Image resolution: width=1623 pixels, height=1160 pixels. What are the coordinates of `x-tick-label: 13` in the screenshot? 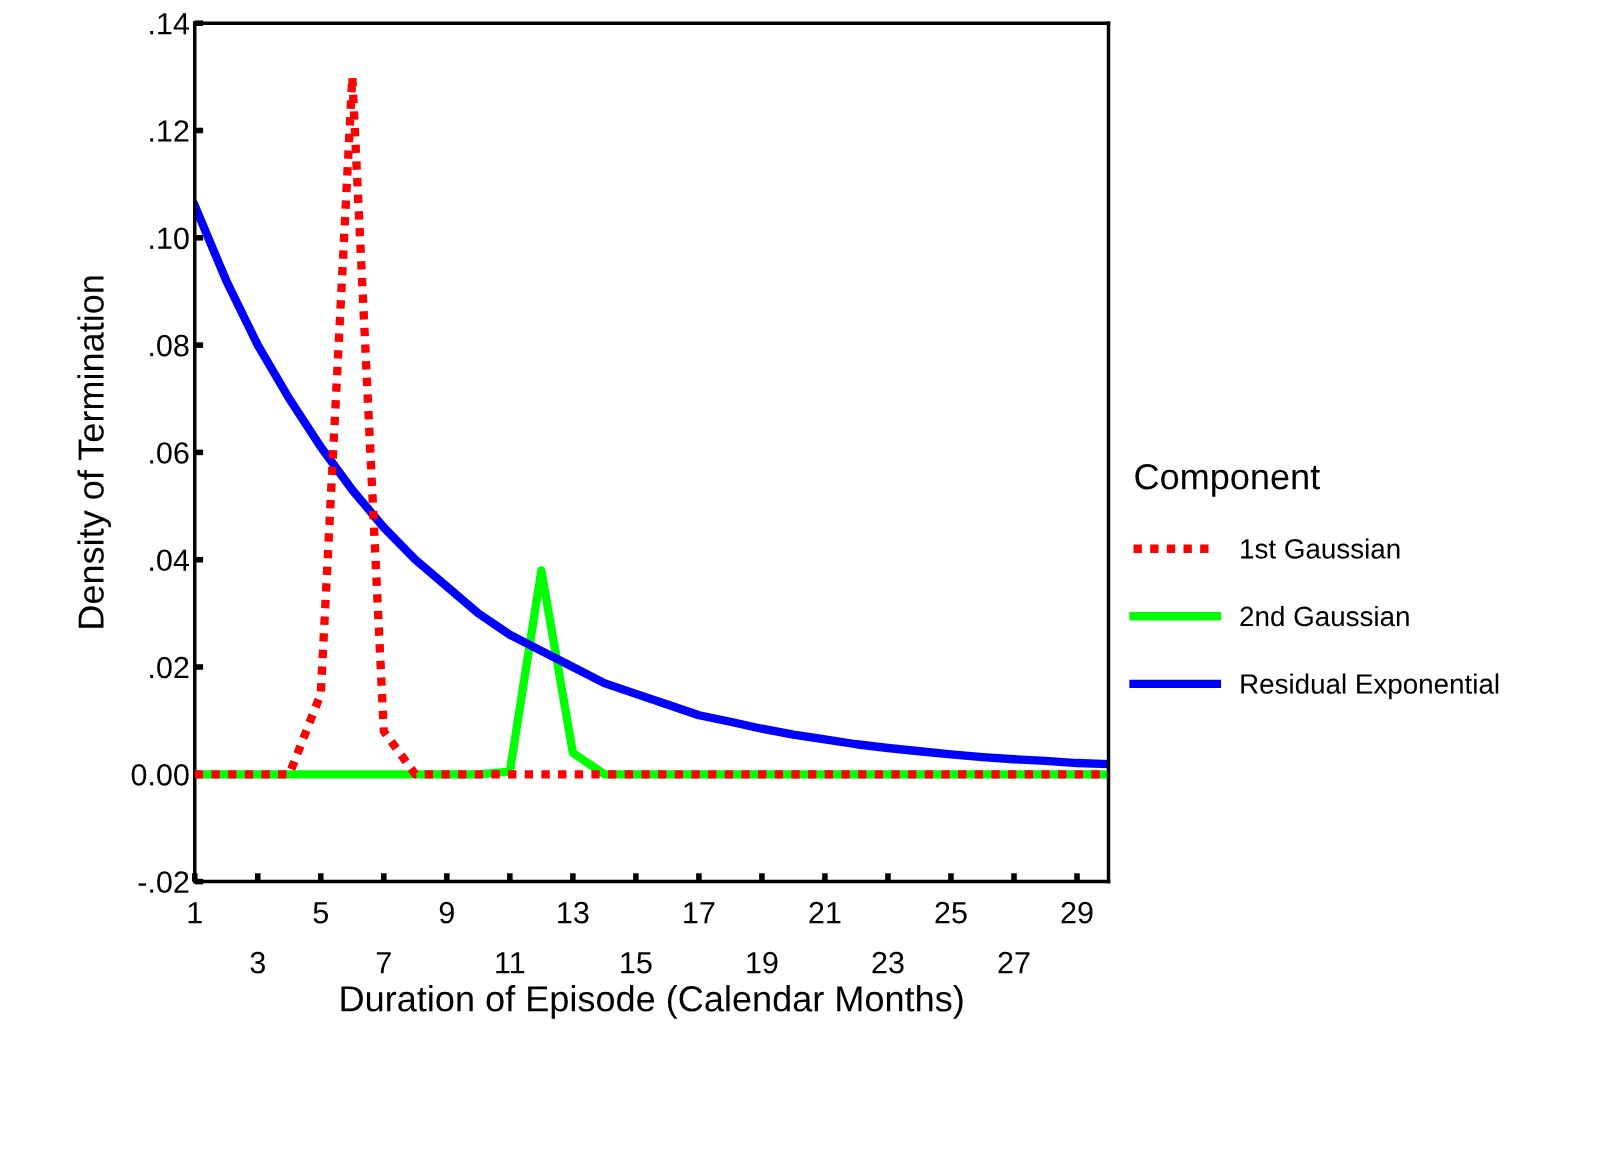 It's located at (573, 912).